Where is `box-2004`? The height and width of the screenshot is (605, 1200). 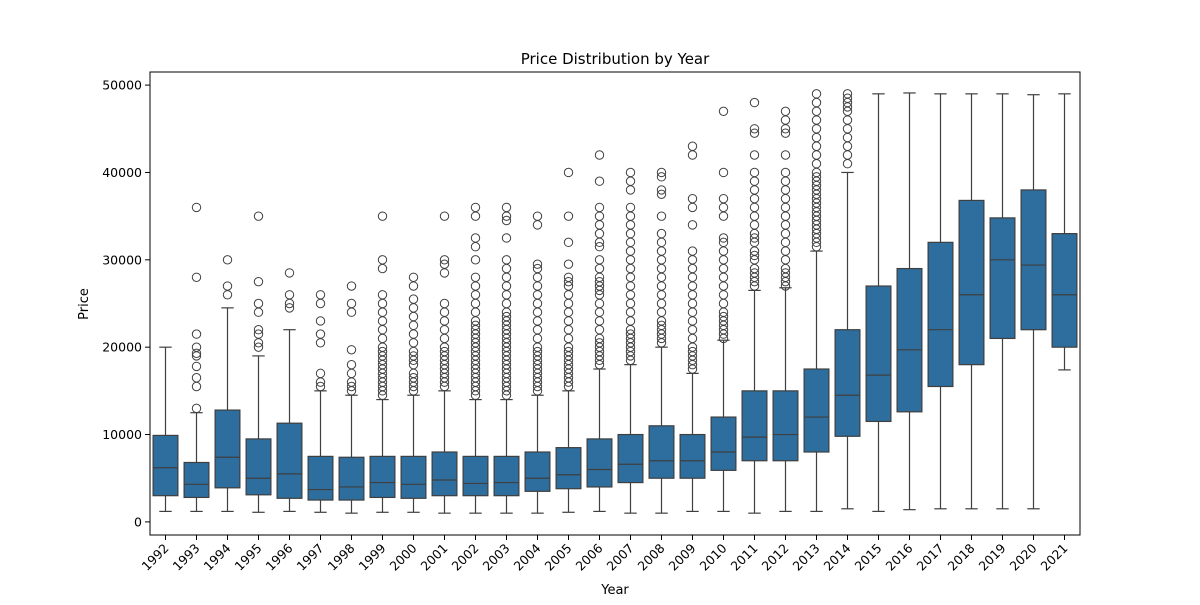
box-2004 is located at coordinates (537, 362).